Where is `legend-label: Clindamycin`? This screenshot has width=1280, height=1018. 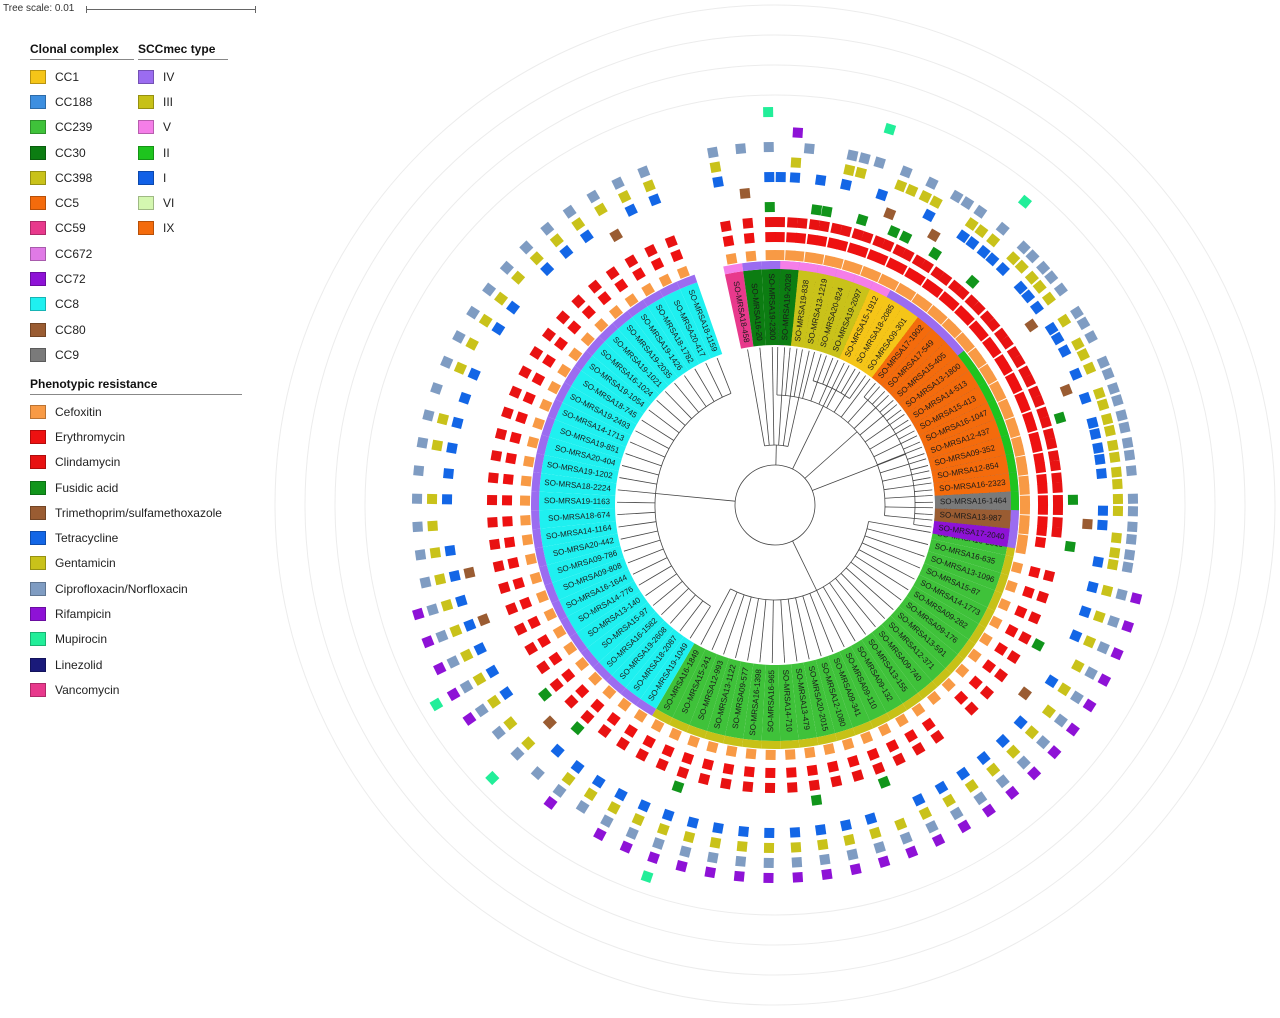
legend-label: Clindamycin is located at coordinates (88, 462).